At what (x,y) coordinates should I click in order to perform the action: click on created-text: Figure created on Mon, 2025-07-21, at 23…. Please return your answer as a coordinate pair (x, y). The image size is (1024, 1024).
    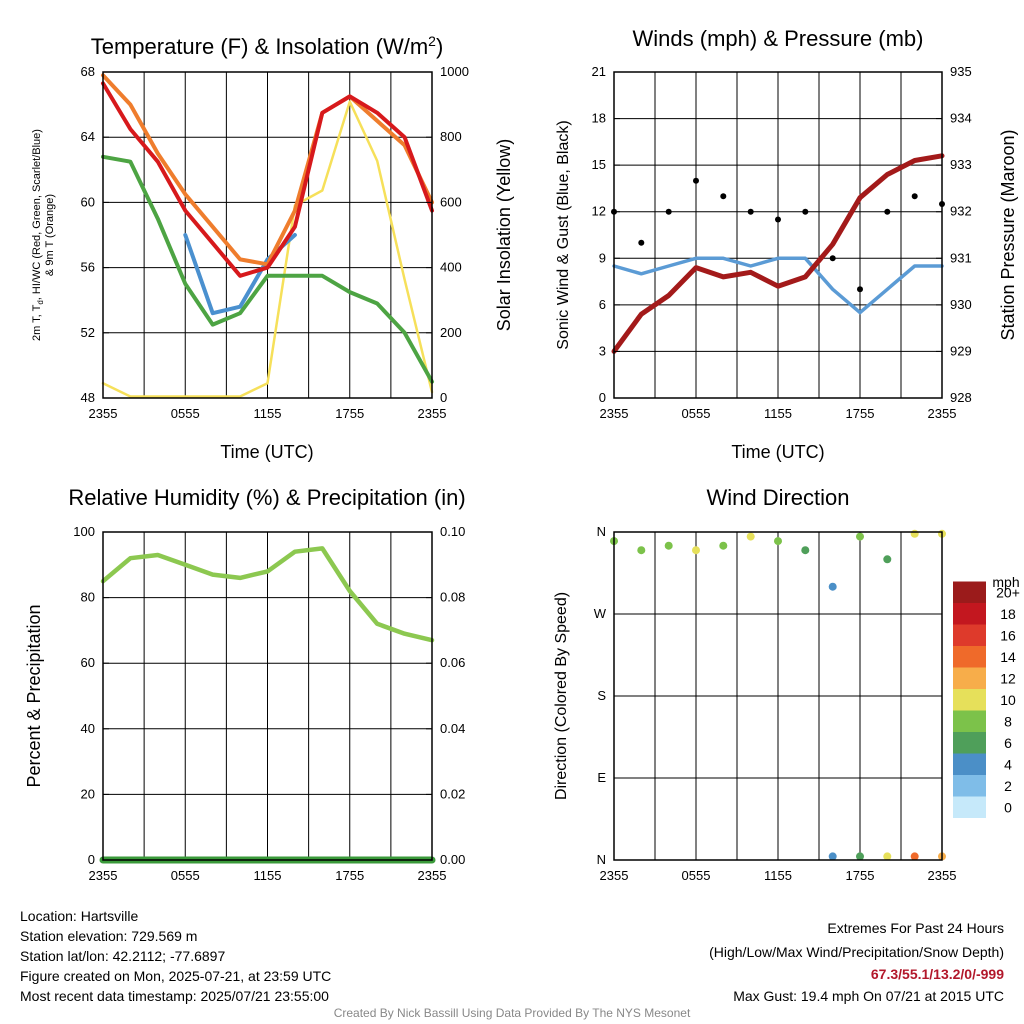
    Looking at the image, I should click on (176, 976).